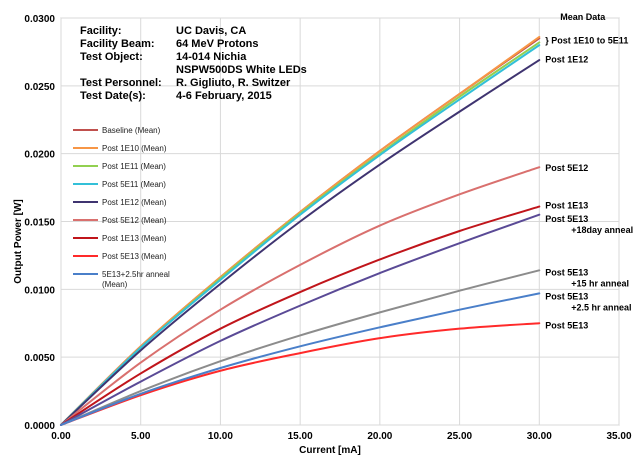 Image resolution: width=639 pixels, height=464 pixels. I want to click on legend-label: Post 5E13 (Mean), so click(134, 256).